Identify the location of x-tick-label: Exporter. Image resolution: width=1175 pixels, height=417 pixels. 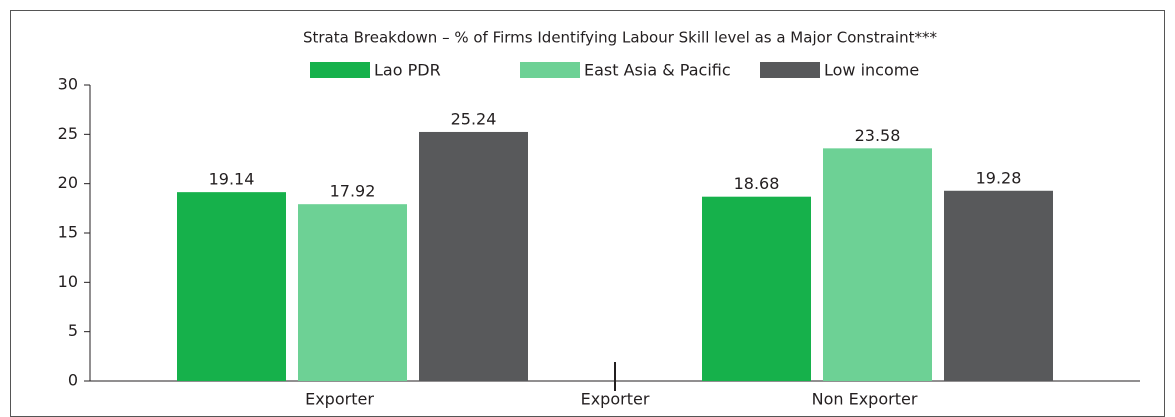
(339, 399).